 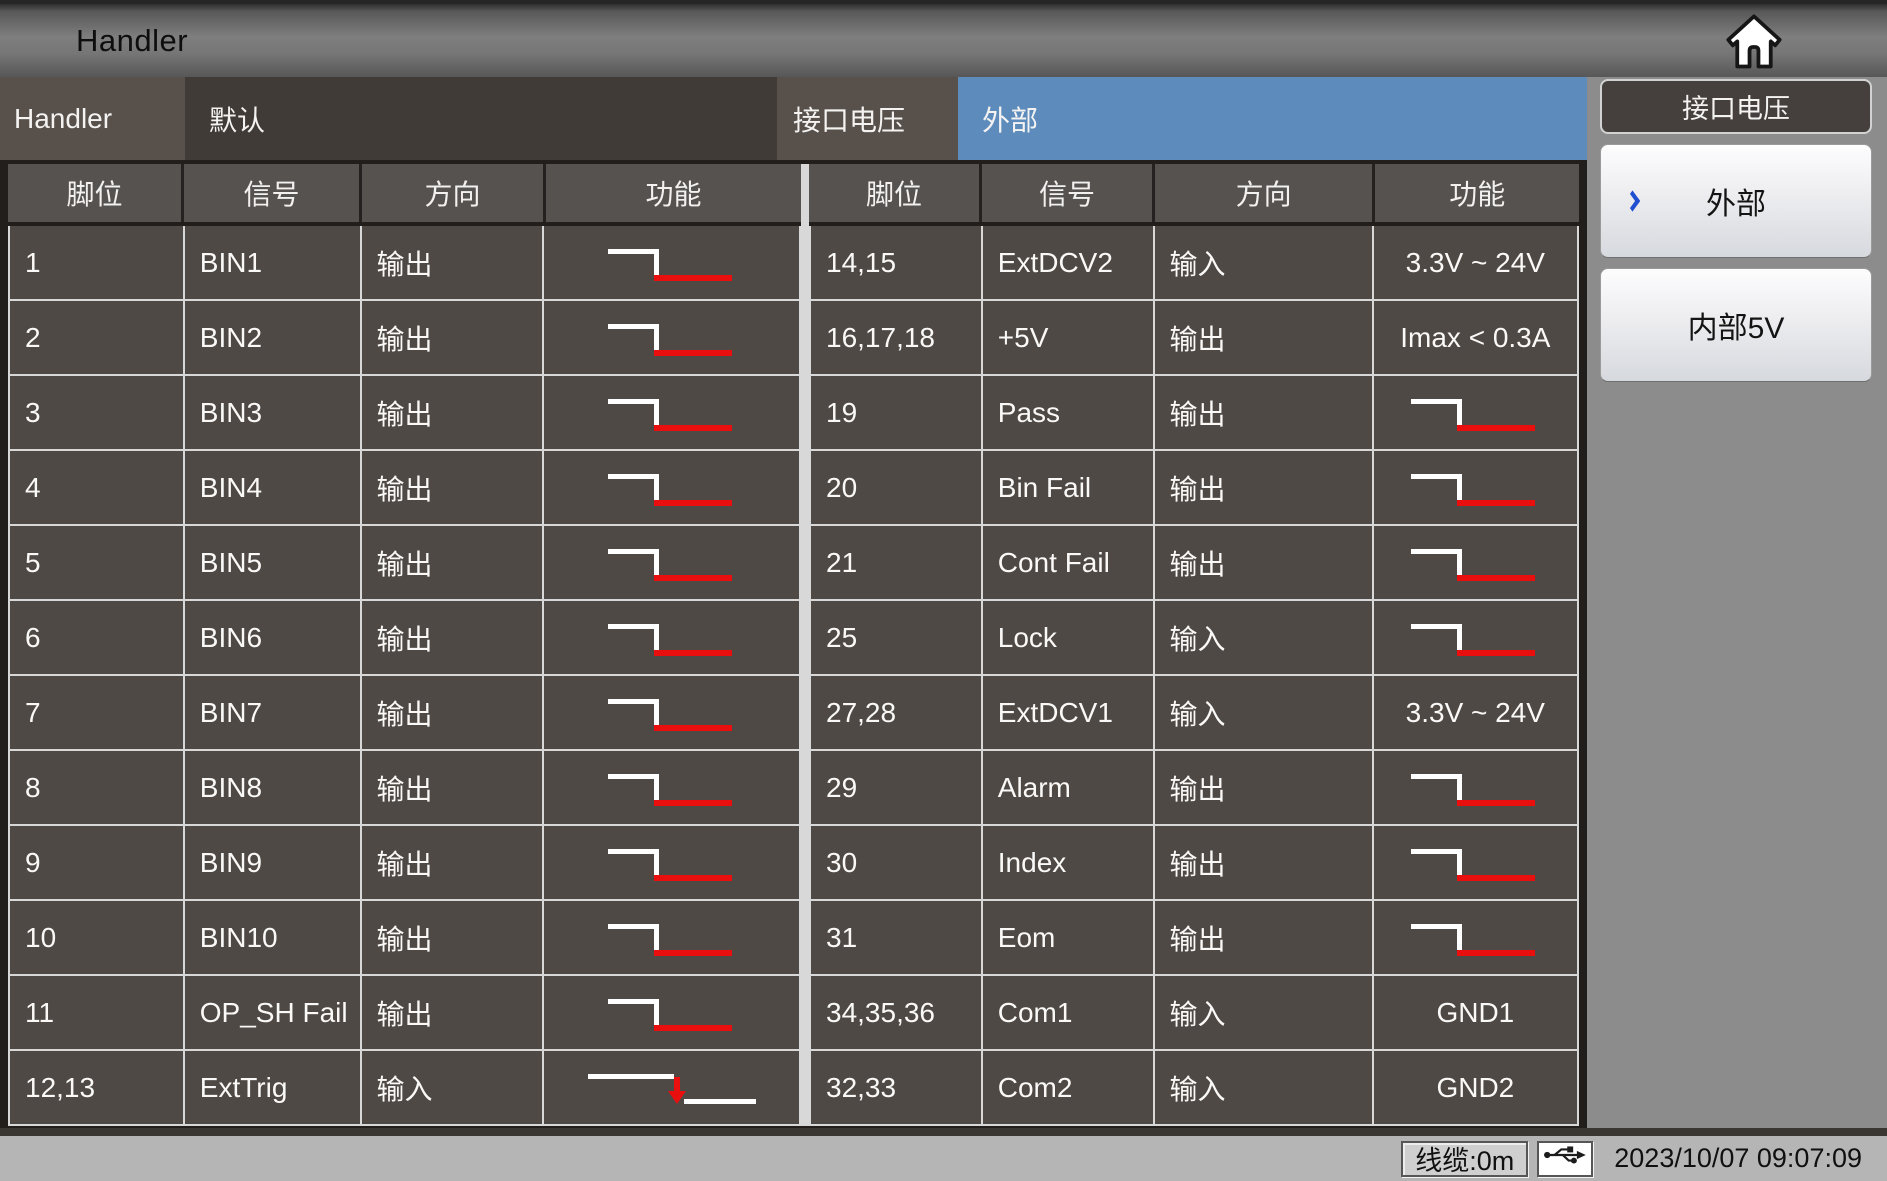 I want to click on pin-cell: 10, so click(x=96, y=937).